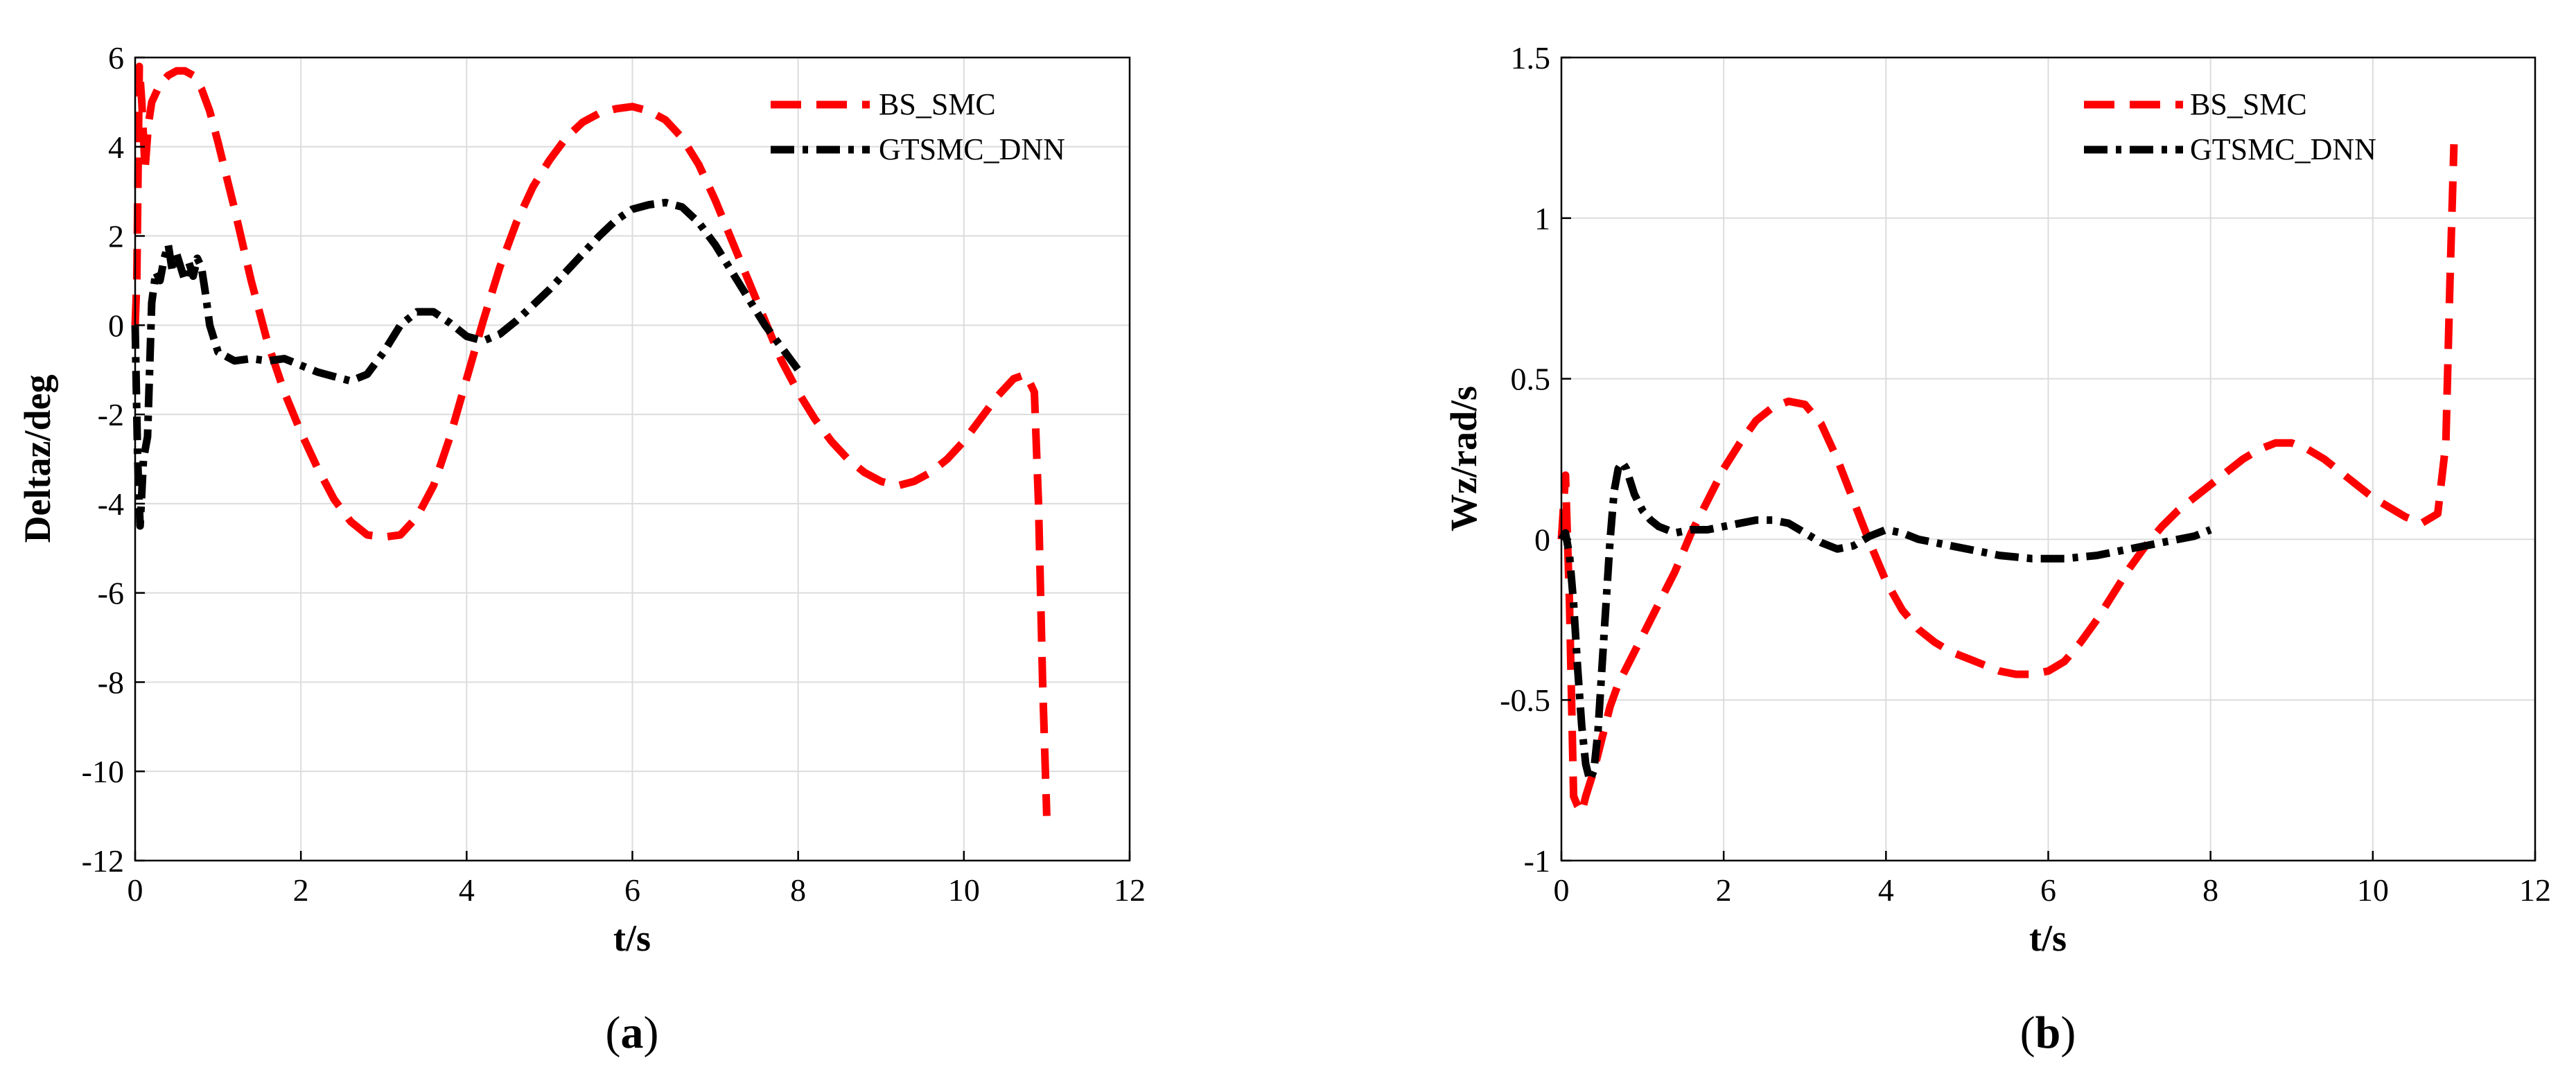 This screenshot has width=2576, height=1083. What do you see at coordinates (103, 771) in the screenshot?
I see `y-tick-label: -10` at bounding box center [103, 771].